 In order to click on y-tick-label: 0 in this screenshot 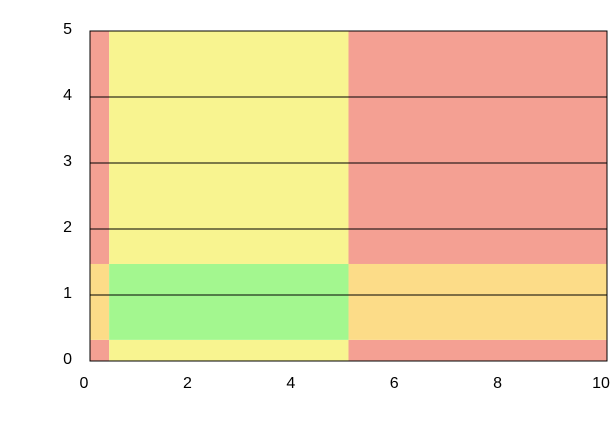, I will do `click(67, 359)`.